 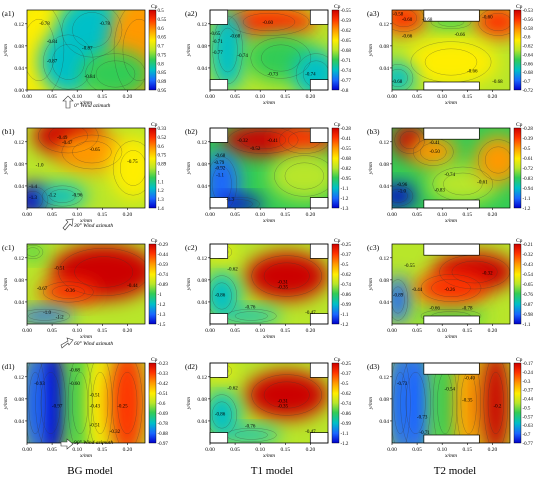 I want to click on contour-label: -0.50, so click(x=434, y=152).